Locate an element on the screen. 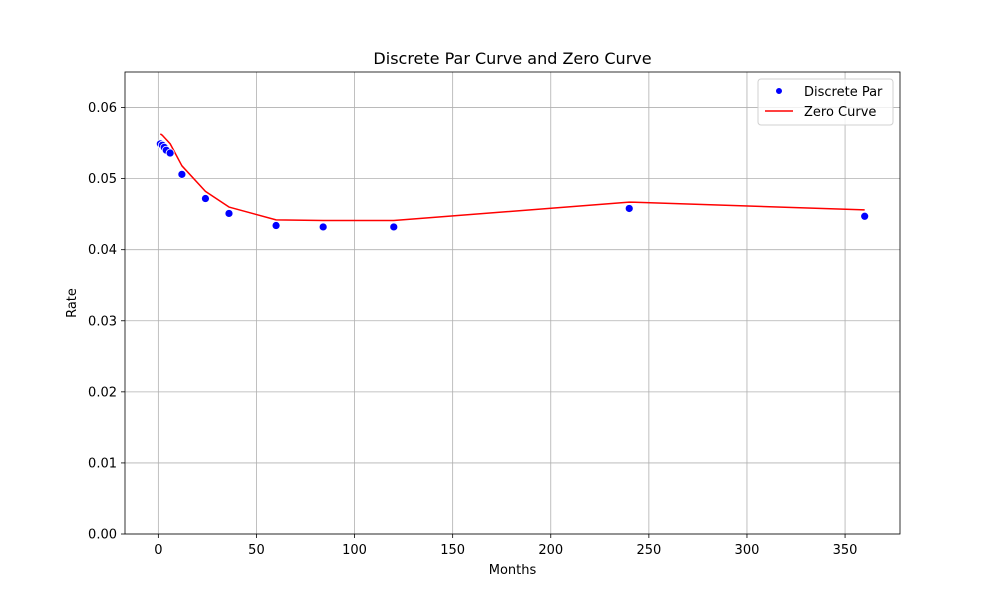 The height and width of the screenshot is (600, 1000). x-tick-label: 150 is located at coordinates (452, 550).